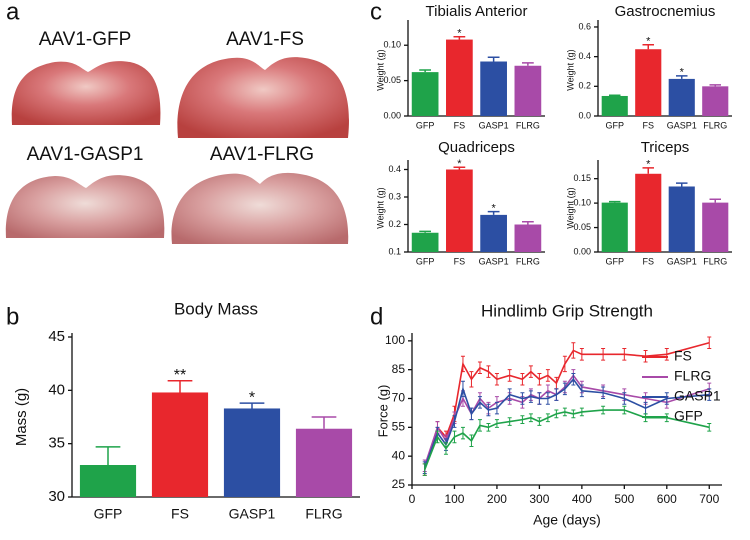 The height and width of the screenshot is (540, 750). Describe the element at coordinates (56, 389) in the screenshot. I see `y-tick-label: 40` at that location.